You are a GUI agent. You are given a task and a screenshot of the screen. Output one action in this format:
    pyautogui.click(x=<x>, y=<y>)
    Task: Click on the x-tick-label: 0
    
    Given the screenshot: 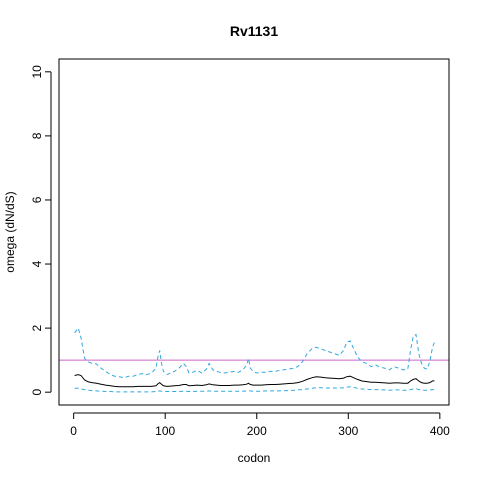 What is the action you would take?
    pyautogui.click(x=73, y=431)
    